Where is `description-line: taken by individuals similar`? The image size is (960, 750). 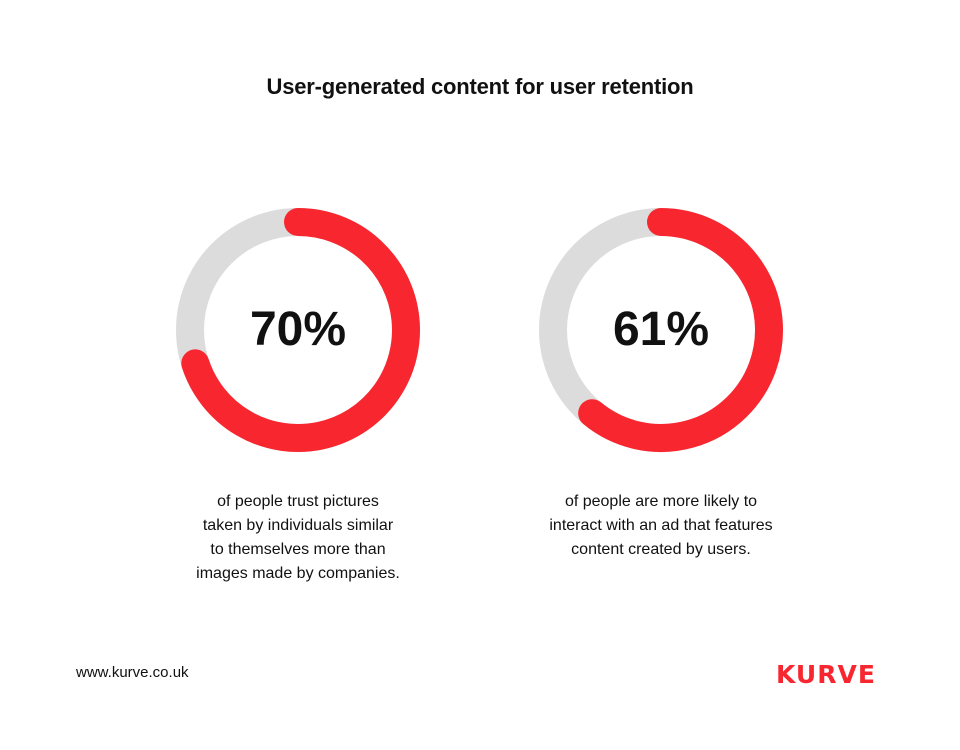 description-line: taken by individuals similar is located at coordinates (298, 525).